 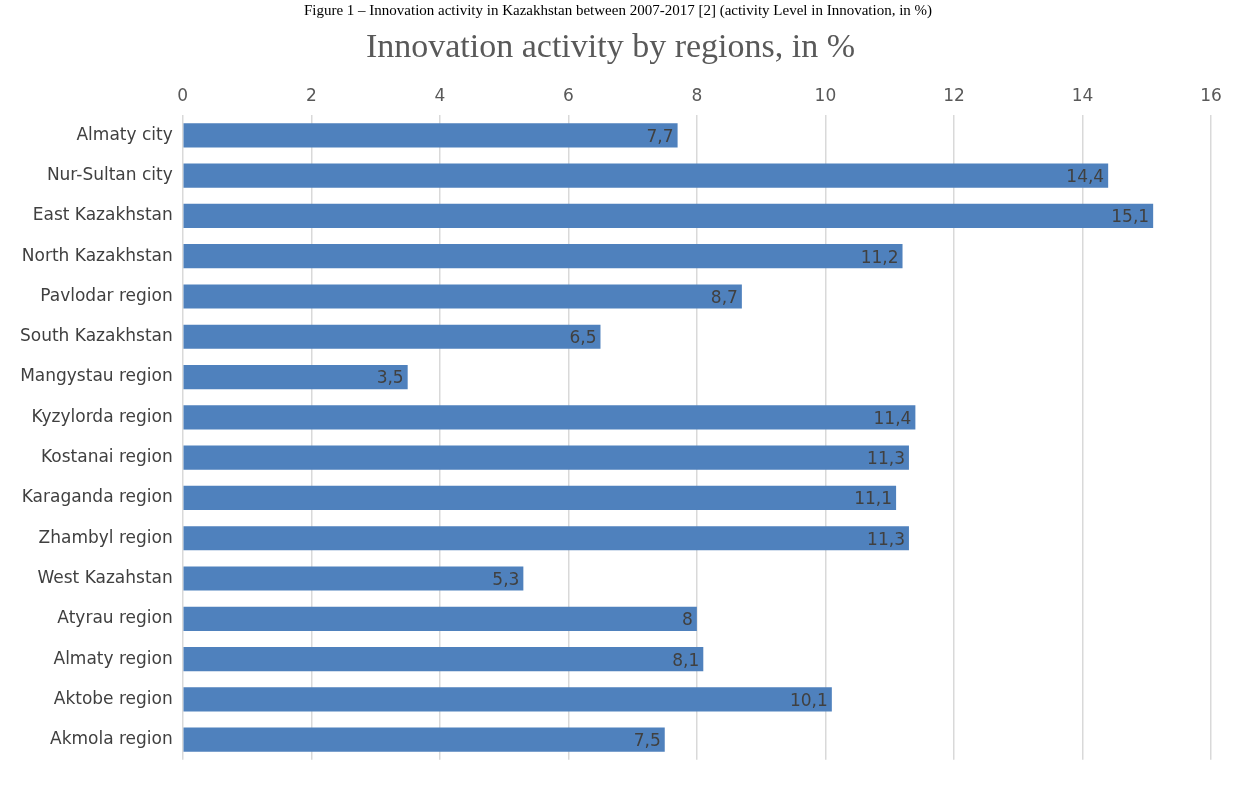 I want to click on x-tick-label: 16, so click(x=1211, y=95).